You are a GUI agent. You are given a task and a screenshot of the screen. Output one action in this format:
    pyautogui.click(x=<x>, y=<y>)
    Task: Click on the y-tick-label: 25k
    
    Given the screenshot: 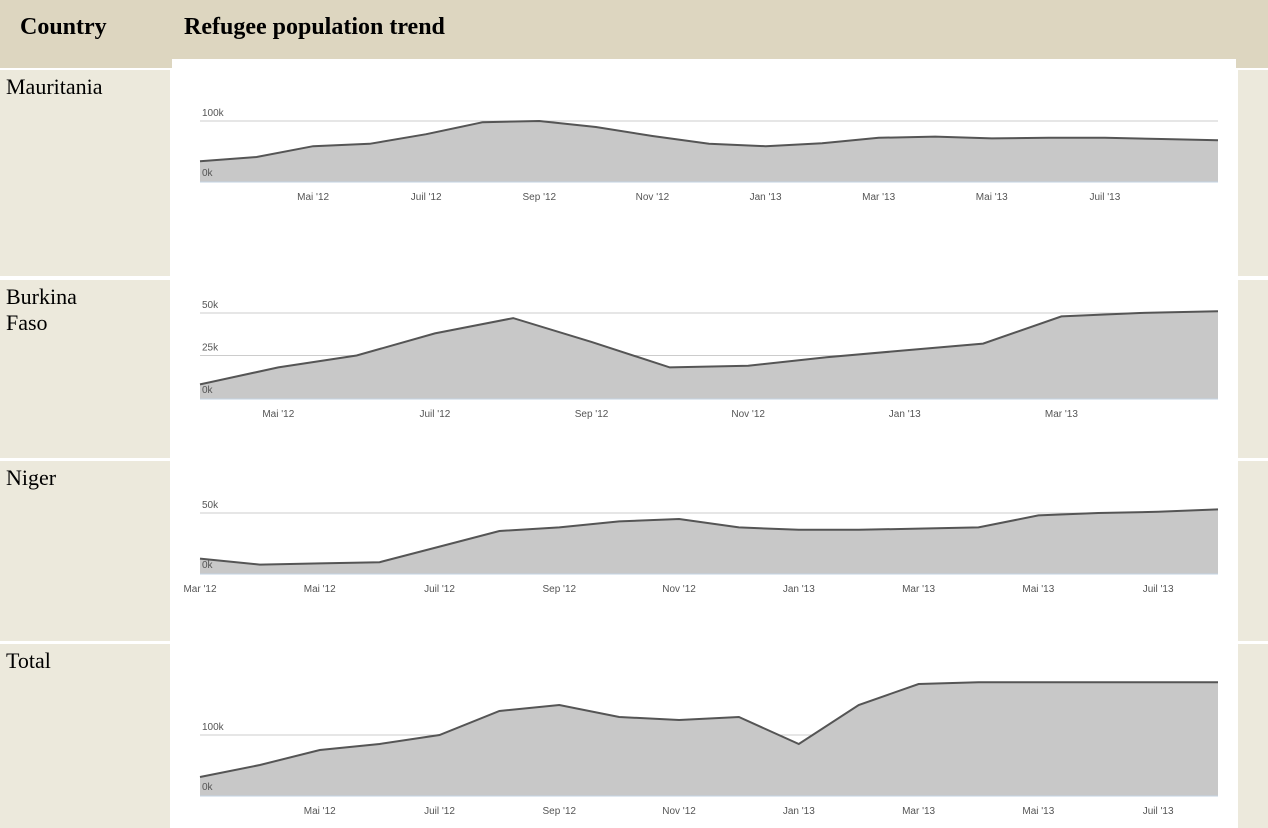 What is the action you would take?
    pyautogui.click(x=210, y=348)
    